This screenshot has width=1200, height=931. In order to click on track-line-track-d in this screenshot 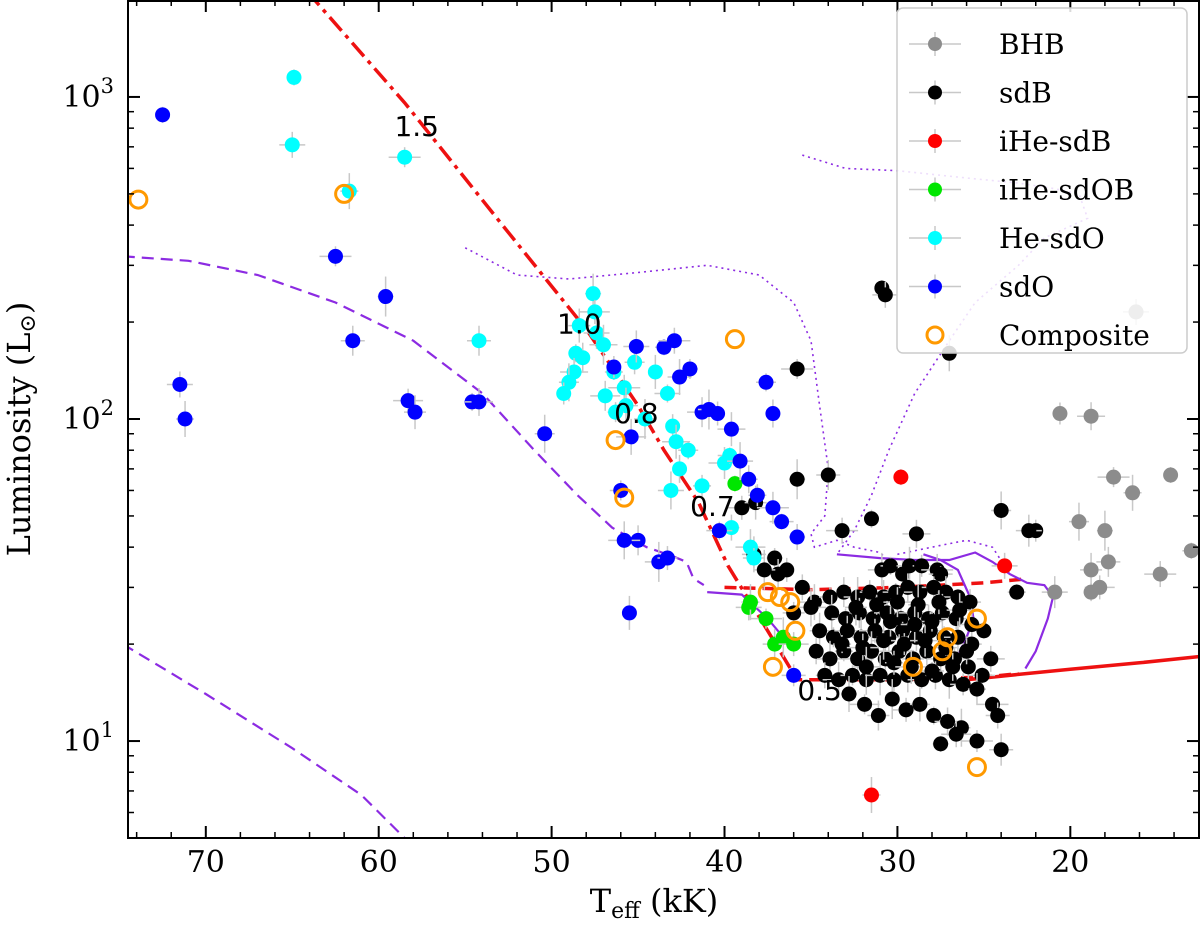, I will do `click(945, 610)`.